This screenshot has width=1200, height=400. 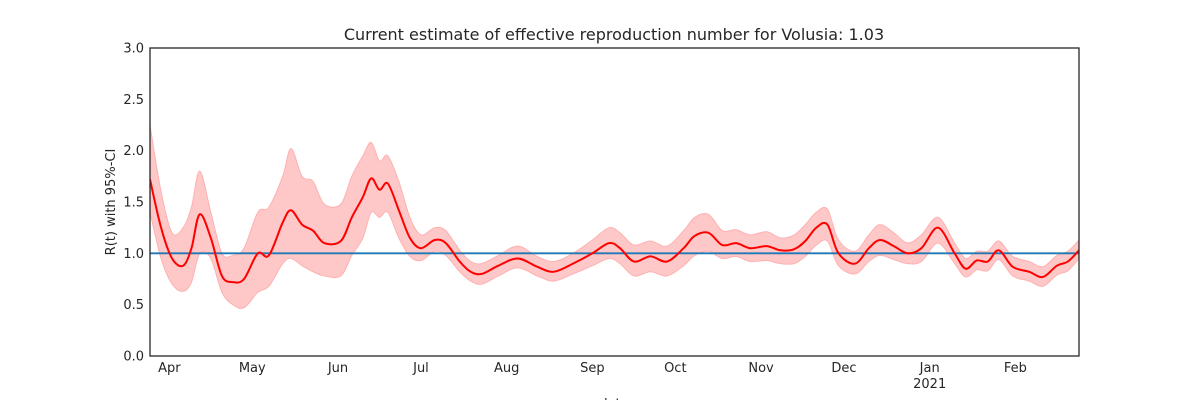 I want to click on y-tick-label: 1.0, so click(x=133, y=254).